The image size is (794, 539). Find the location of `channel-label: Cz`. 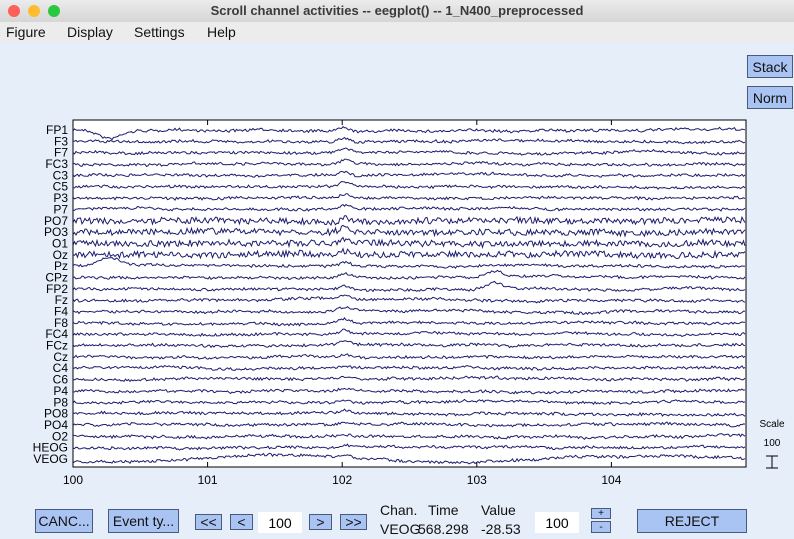

channel-label: Cz is located at coordinates (60, 357).